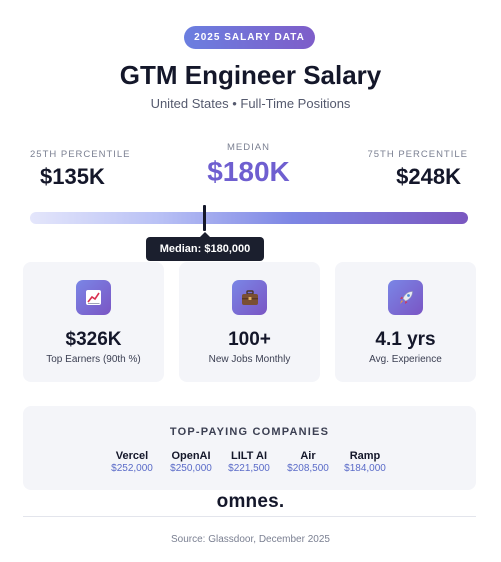  Describe the element at coordinates (132, 468) in the screenshot. I see `company-salary: $252,000` at that location.